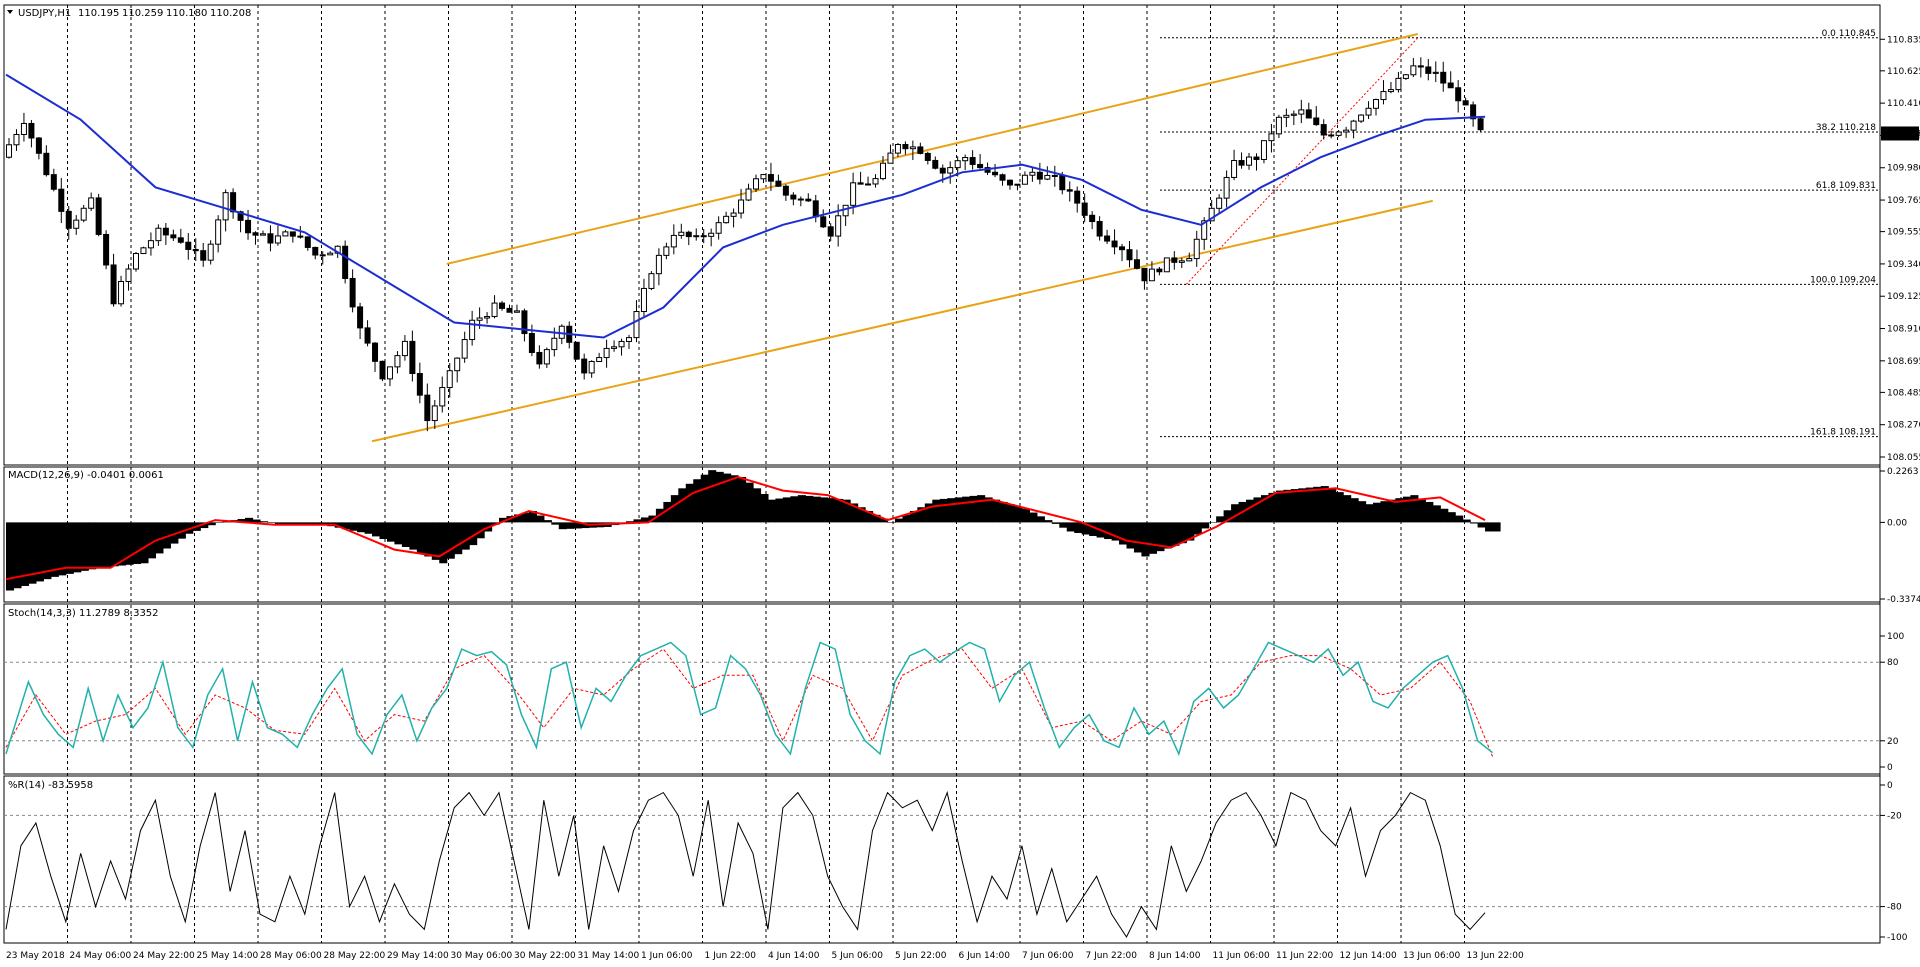 The height and width of the screenshot is (967, 1920). What do you see at coordinates (1903, 104) in the screenshot?
I see `price-tick-label: 110.410` at bounding box center [1903, 104].